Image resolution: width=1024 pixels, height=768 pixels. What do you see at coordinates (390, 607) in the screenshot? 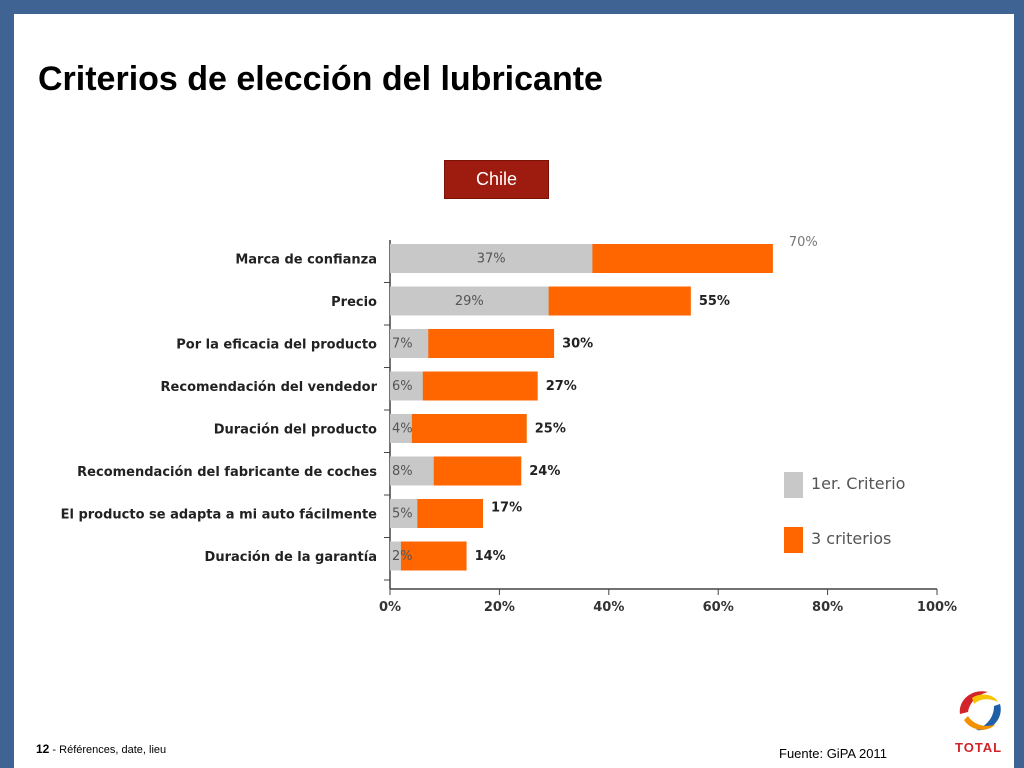
I see `x-tick-label: 0%` at bounding box center [390, 607].